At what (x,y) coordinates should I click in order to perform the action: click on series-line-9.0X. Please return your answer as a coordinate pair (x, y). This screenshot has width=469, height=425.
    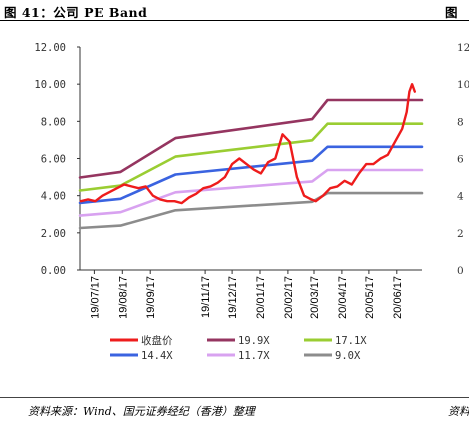
    Looking at the image, I should click on (251, 210).